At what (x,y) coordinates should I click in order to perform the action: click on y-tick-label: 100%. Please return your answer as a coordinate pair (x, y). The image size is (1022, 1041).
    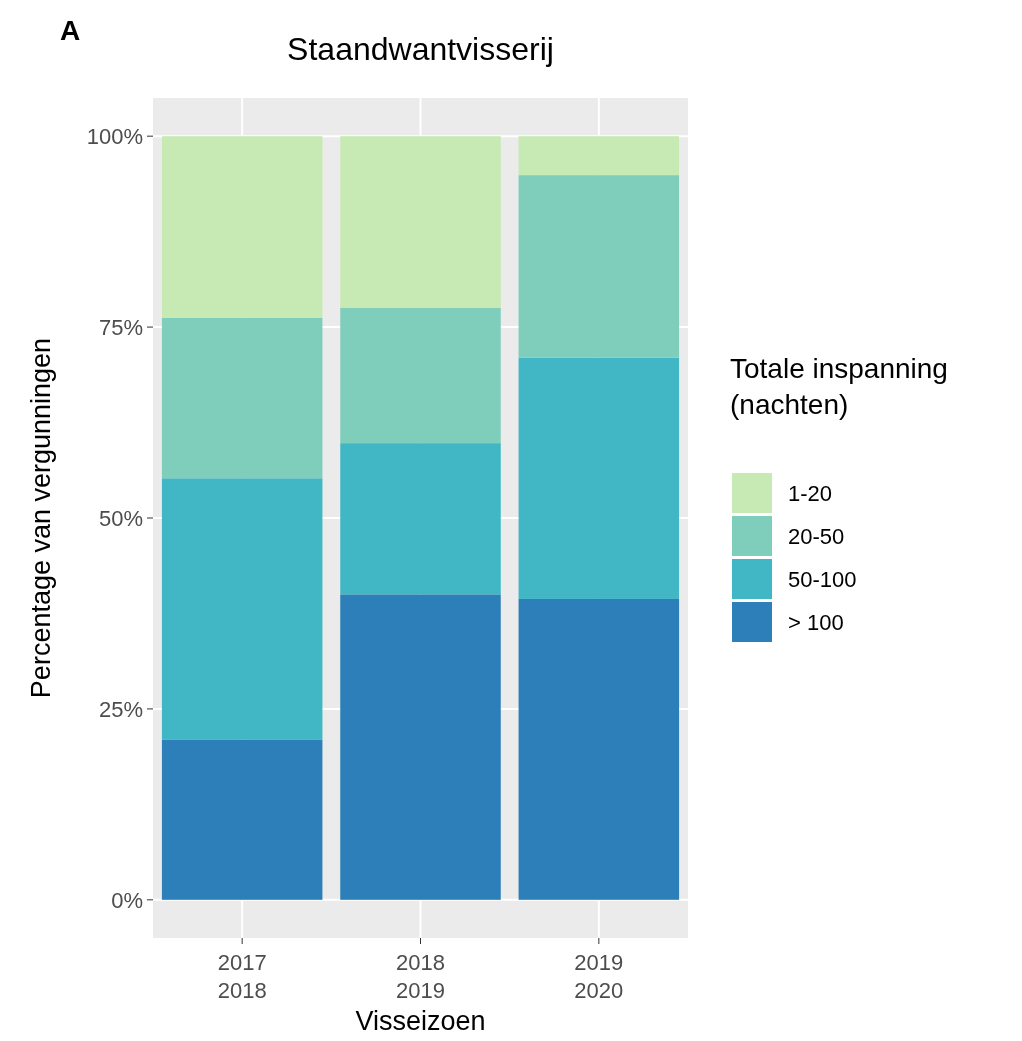
    Looking at the image, I should click on (114, 136).